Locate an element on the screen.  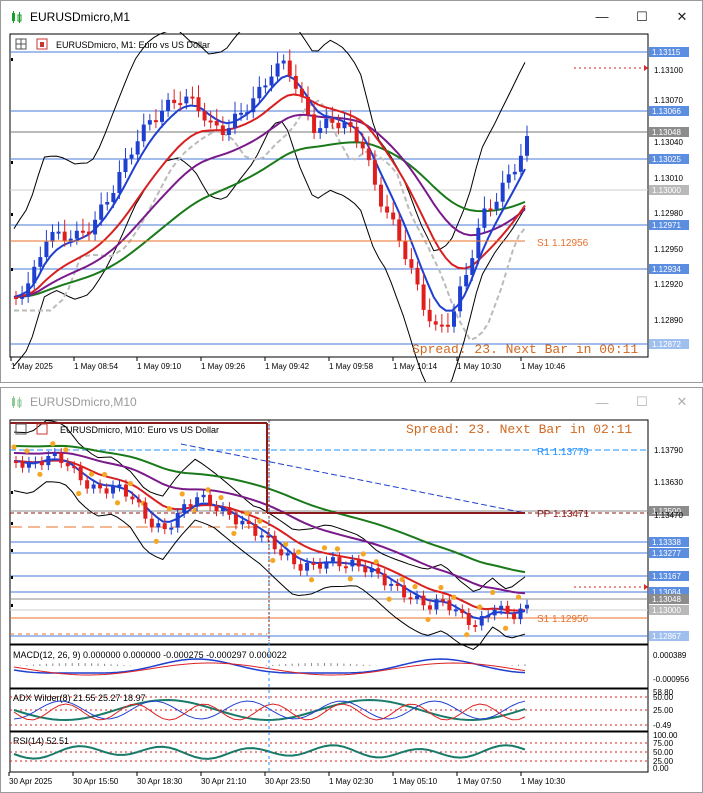
window-titlebar: EURUSDmicro,M10 — ☐ ✕ is located at coordinates (351, 402).